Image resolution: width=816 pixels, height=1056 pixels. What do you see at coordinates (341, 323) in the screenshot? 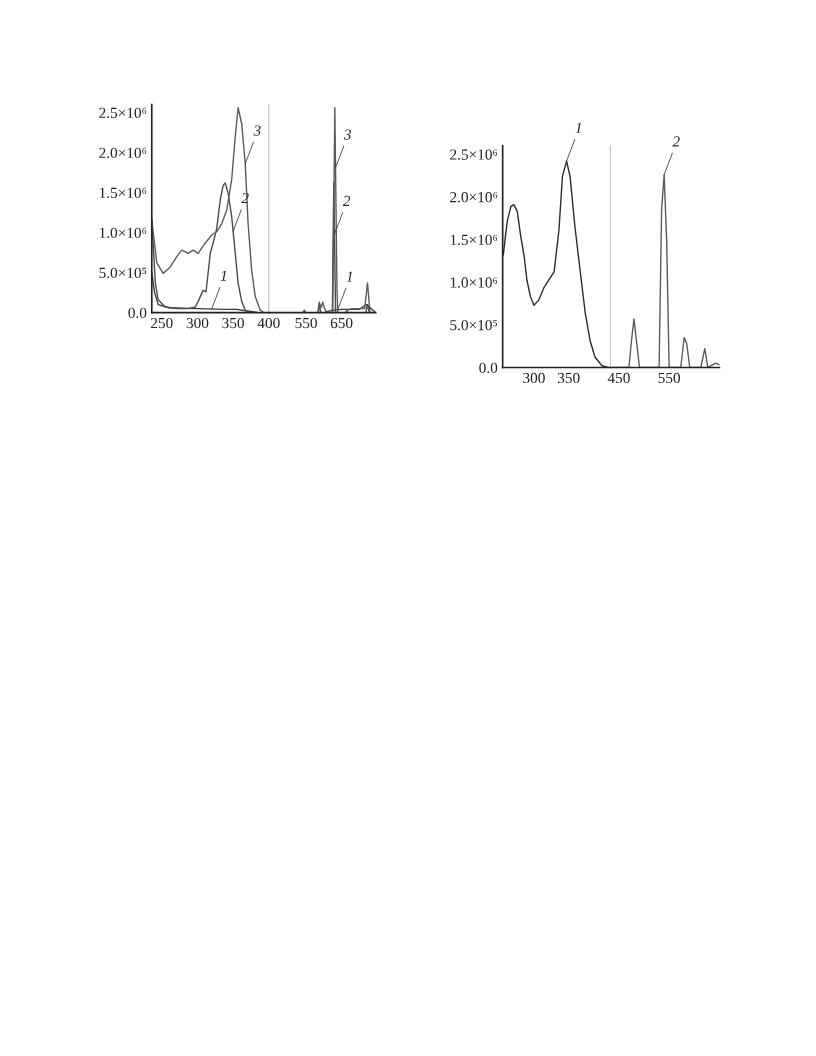
I see `x-tick-label: 650` at bounding box center [341, 323].